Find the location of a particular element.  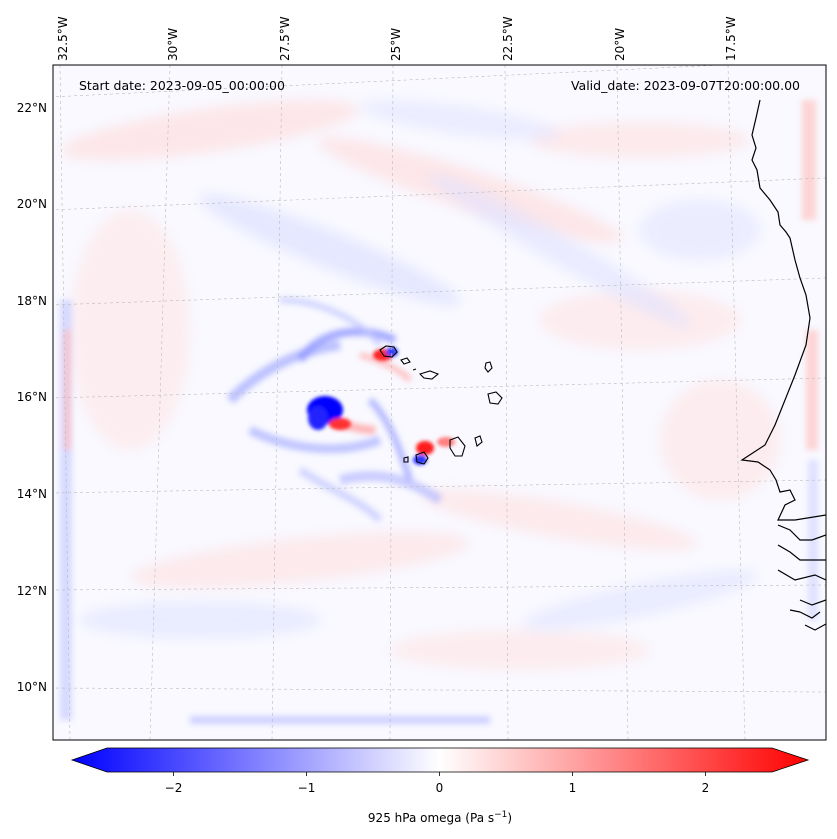

valid-date-label: Valid_date: 2023-09-07T20:00:00.00 is located at coordinates (685, 85).